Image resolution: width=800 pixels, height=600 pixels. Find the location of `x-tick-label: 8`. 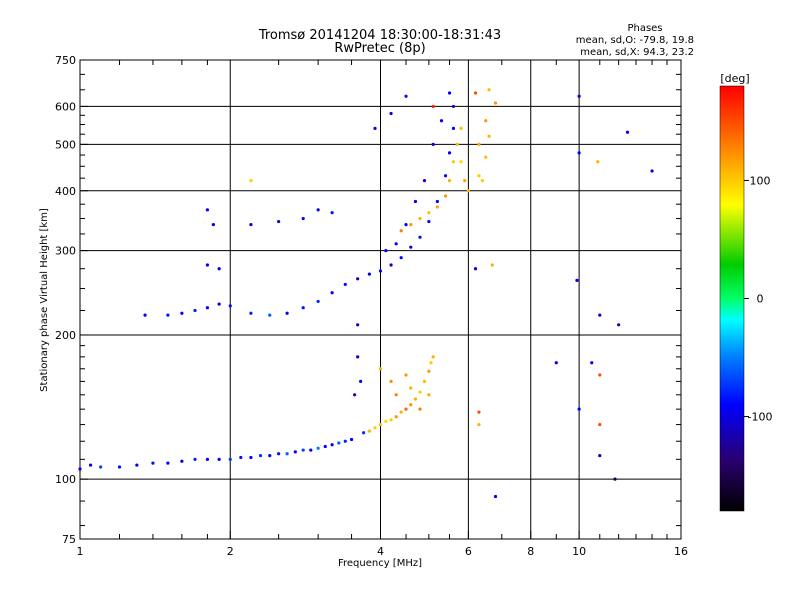

x-tick-label: 8 is located at coordinates (530, 551).